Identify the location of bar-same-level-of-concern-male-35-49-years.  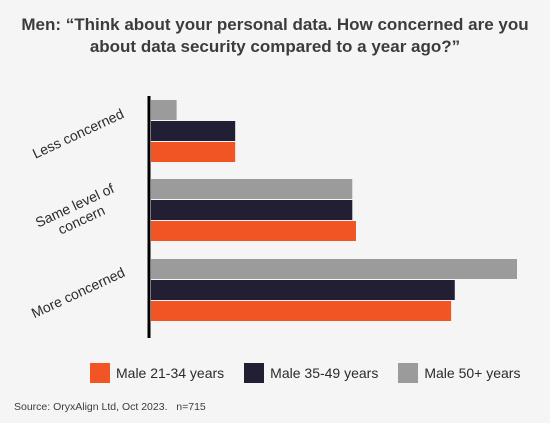
(252, 210).